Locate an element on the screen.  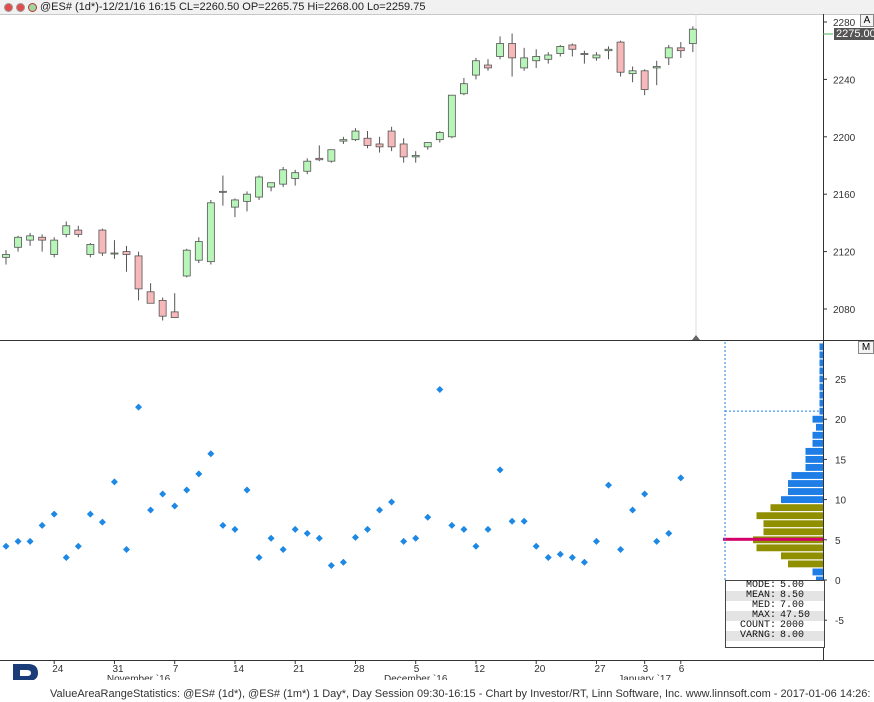
stats-row: MED: 7.00 is located at coordinates (778, 605).